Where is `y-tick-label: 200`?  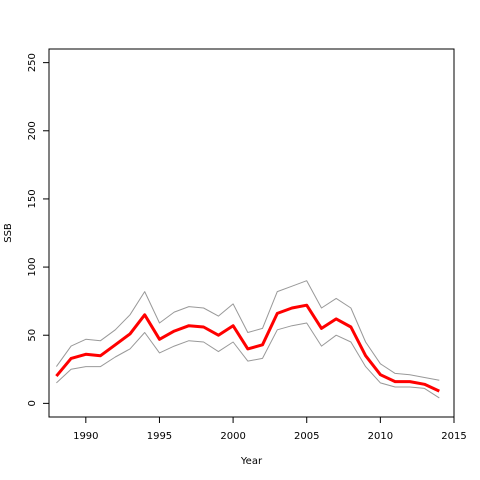 y-tick-label: 200 is located at coordinates (32, 130).